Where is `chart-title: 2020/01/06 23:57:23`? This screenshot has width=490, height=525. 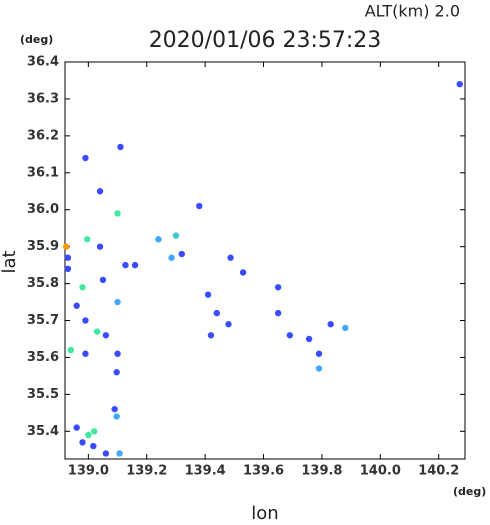
chart-title: 2020/01/06 23:57:23 is located at coordinates (265, 40).